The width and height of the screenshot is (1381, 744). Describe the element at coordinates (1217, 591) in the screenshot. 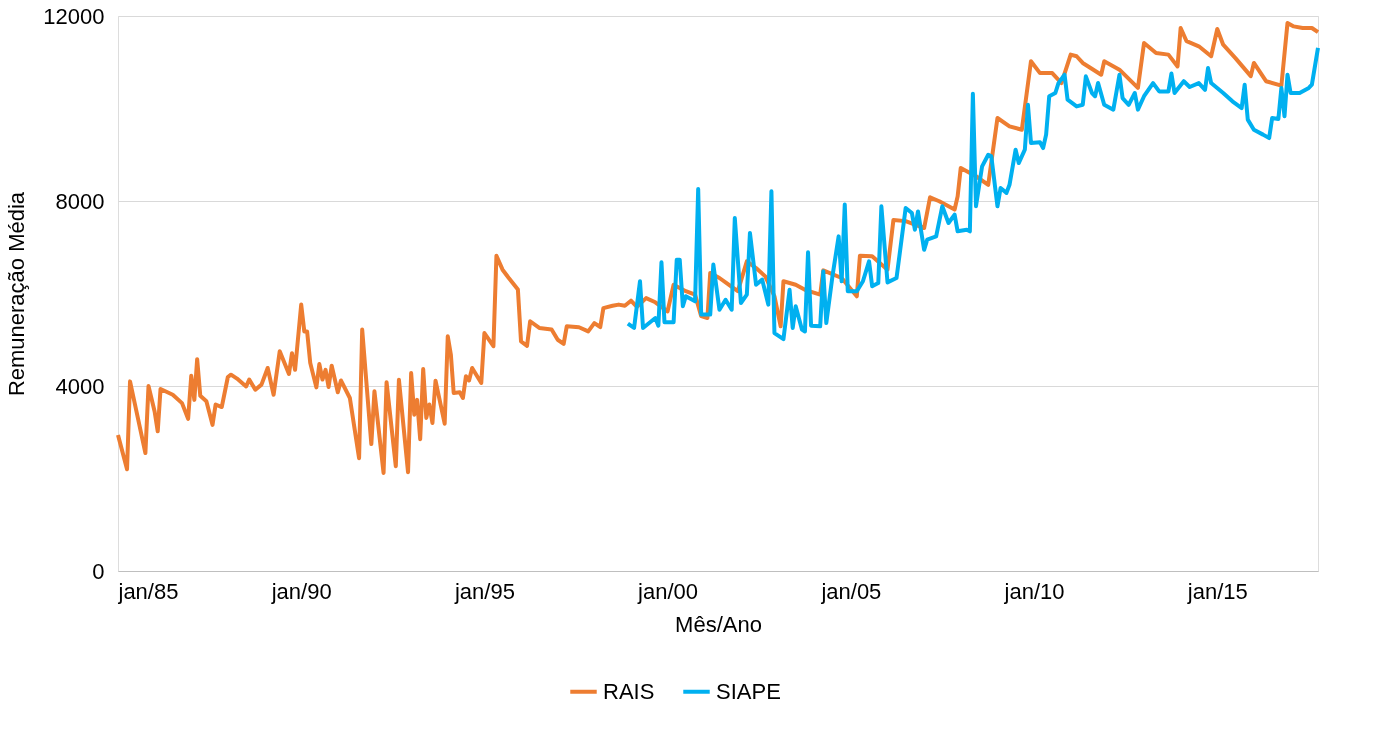

I see `x-tick-label: jan/15` at that location.